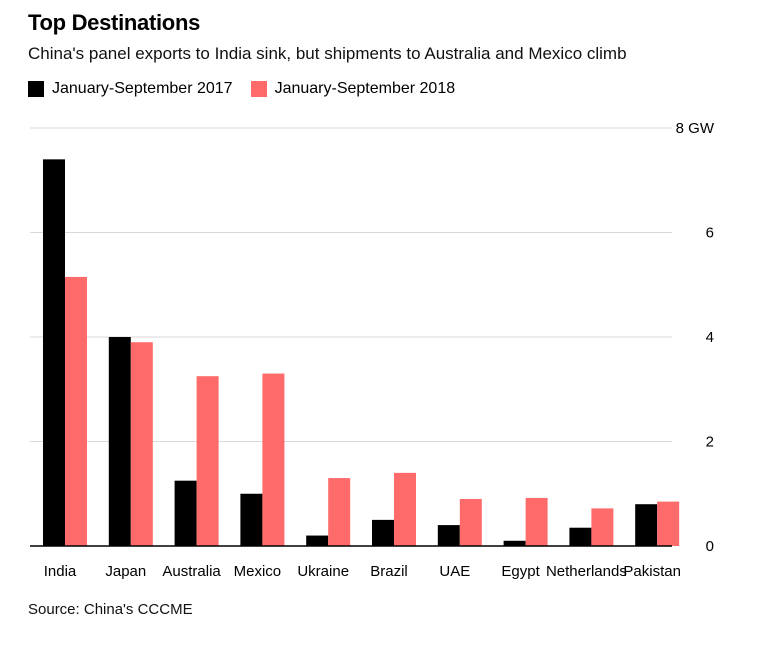 This screenshot has width=768, height=647. I want to click on x-tick-label-brazil: Brazil, so click(389, 571).